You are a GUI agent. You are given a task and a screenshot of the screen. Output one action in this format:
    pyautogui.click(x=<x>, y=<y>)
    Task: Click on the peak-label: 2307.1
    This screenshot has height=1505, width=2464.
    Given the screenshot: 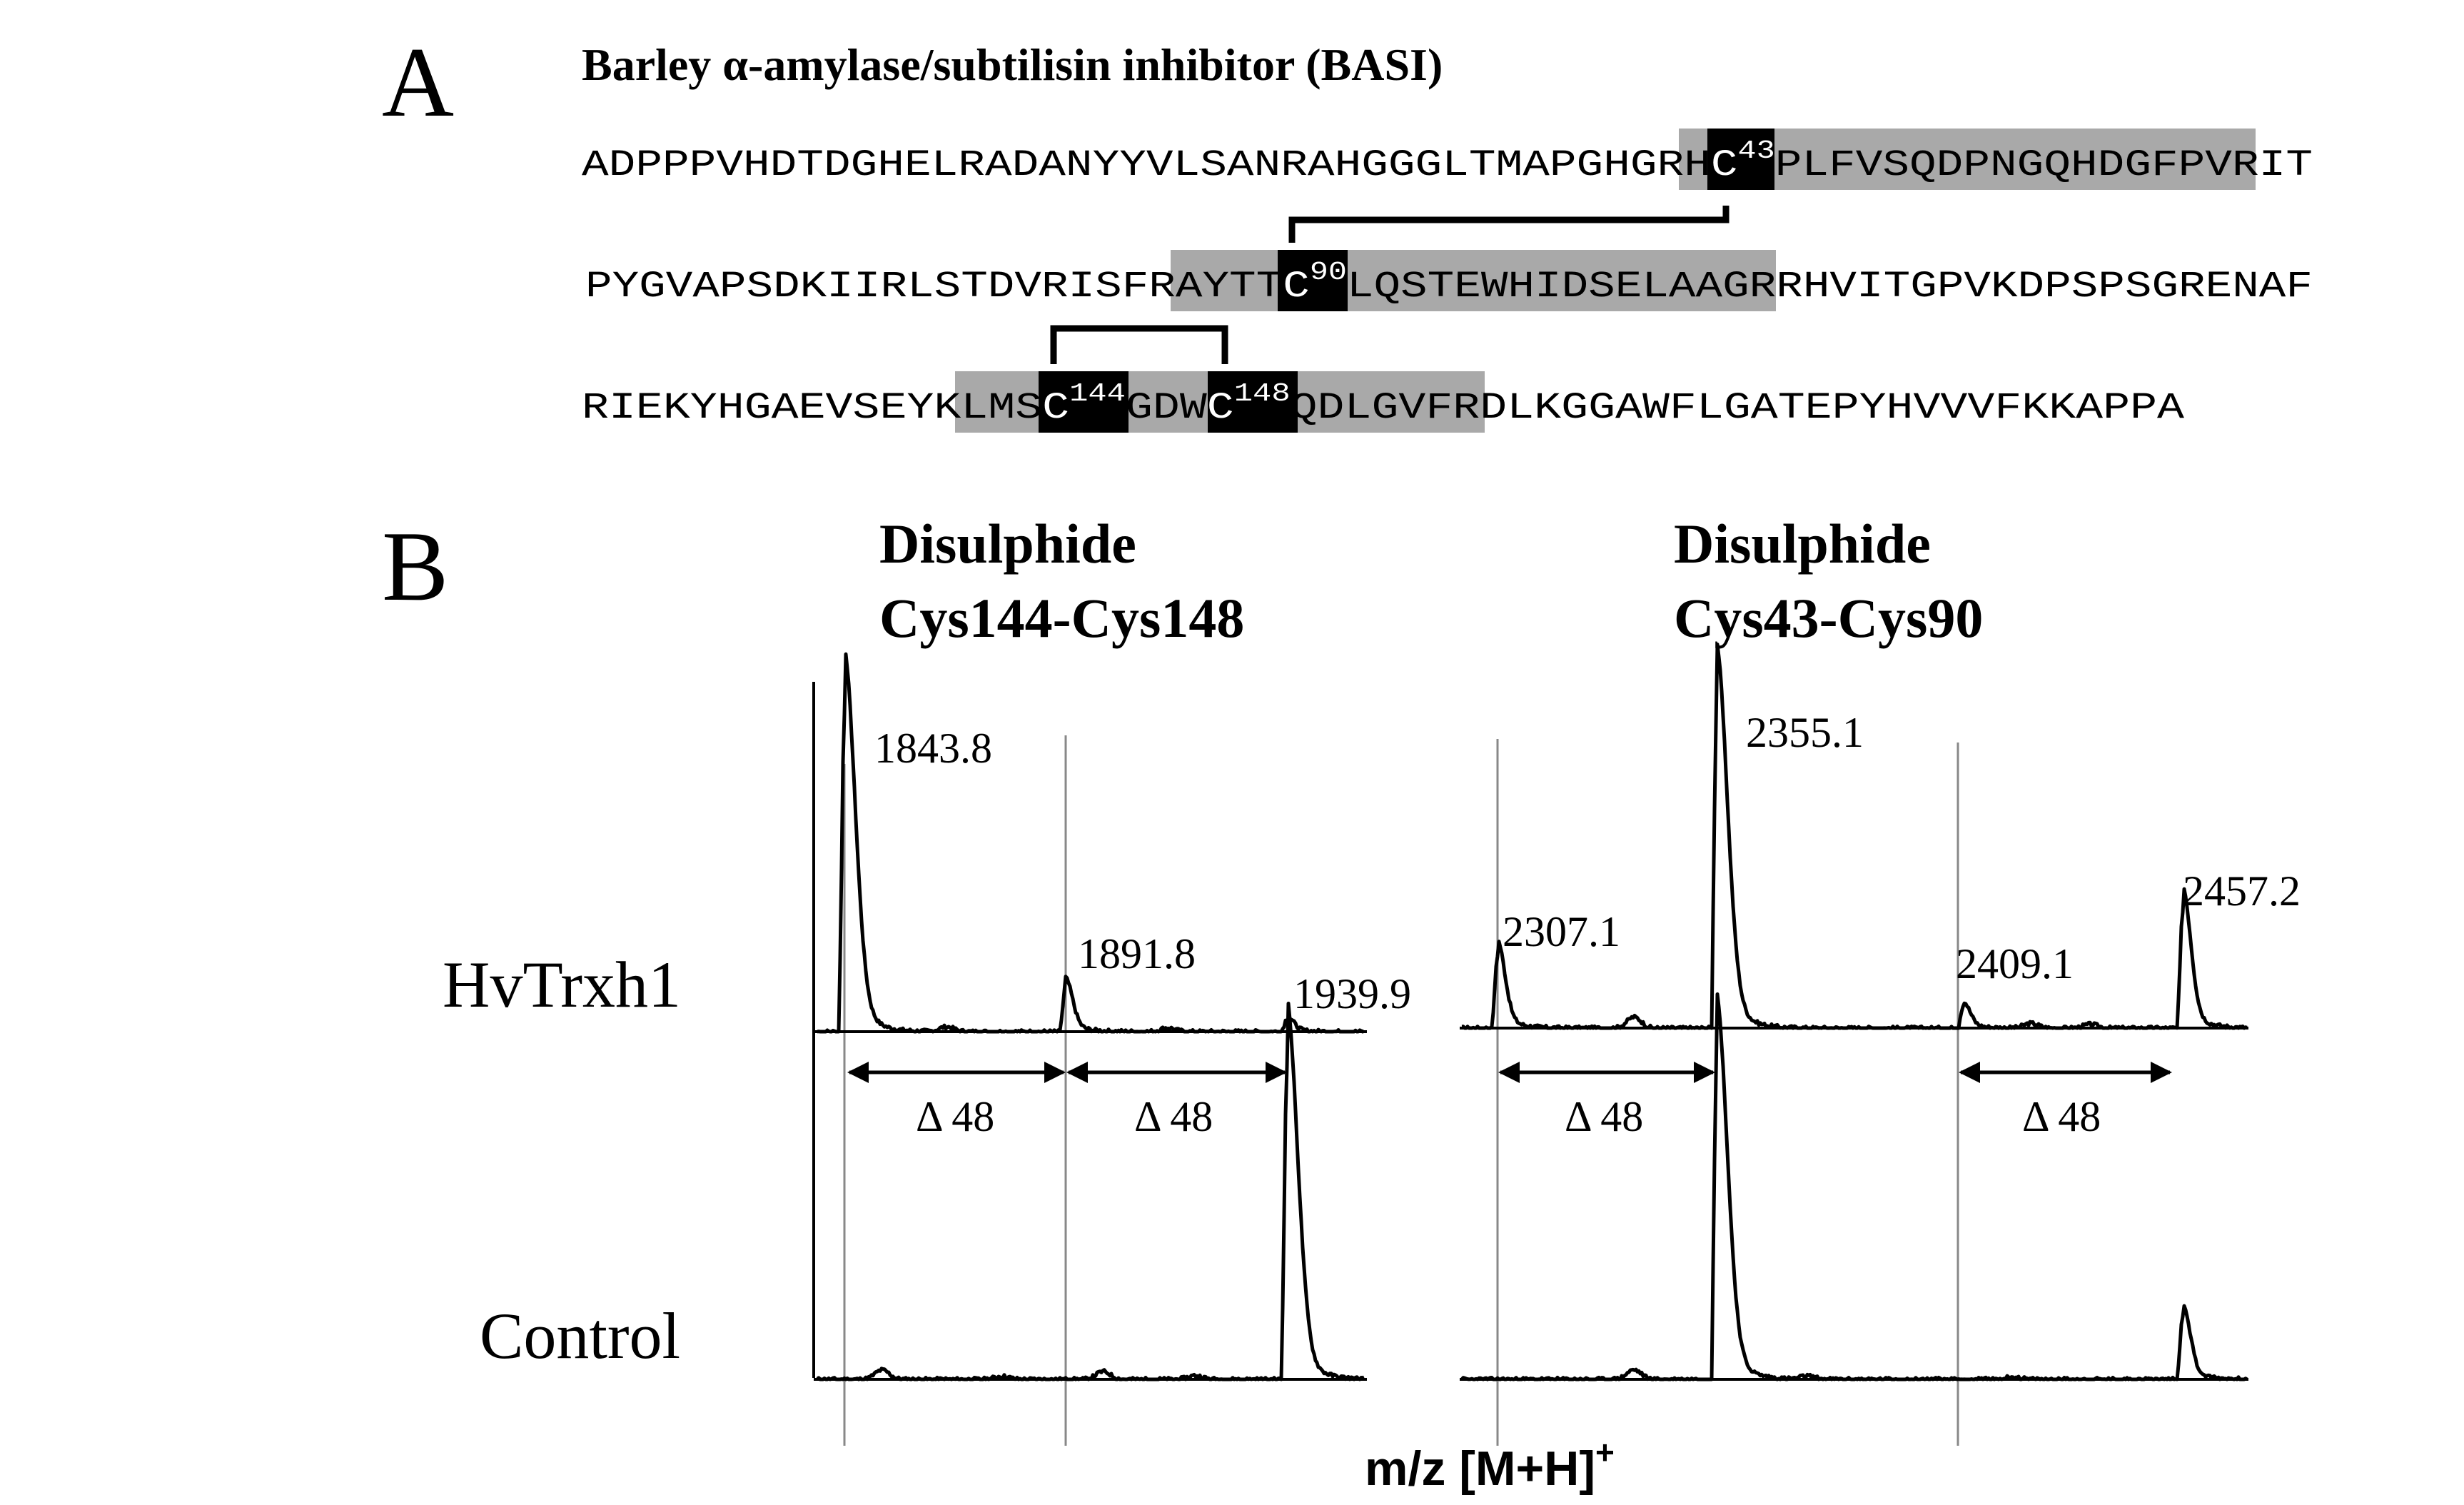 What is the action you would take?
    pyautogui.click(x=1561, y=931)
    